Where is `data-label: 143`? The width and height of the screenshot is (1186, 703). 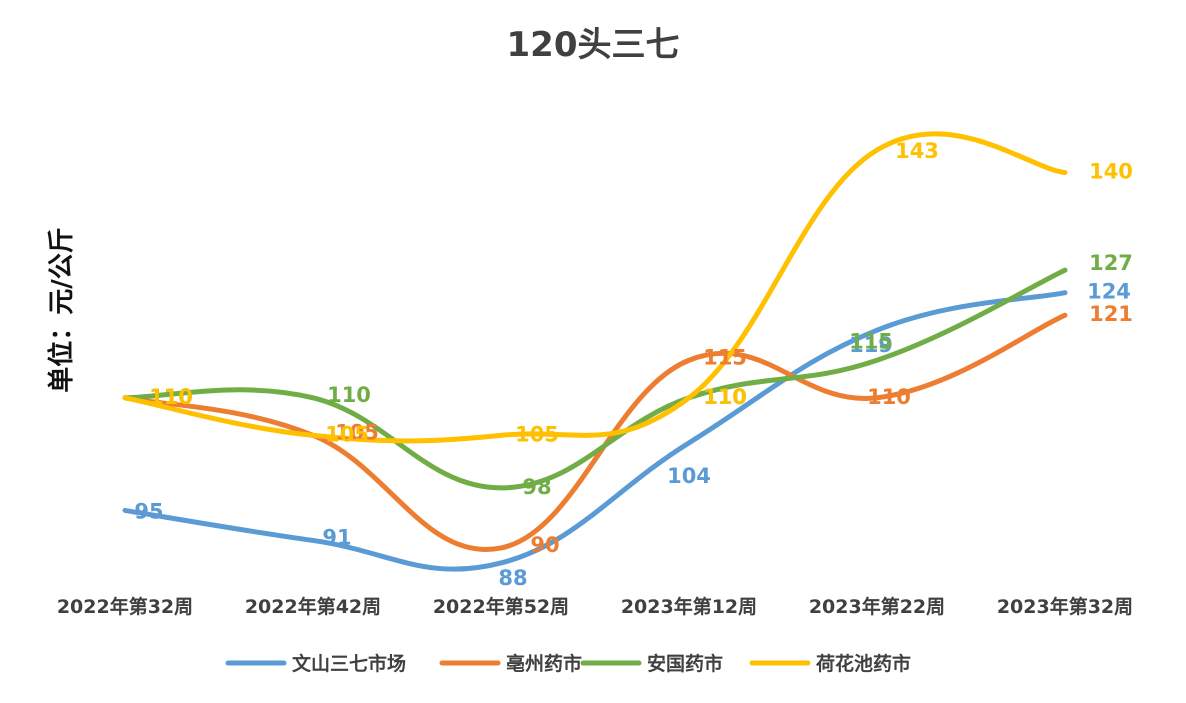
data-label: 143 is located at coordinates (917, 151).